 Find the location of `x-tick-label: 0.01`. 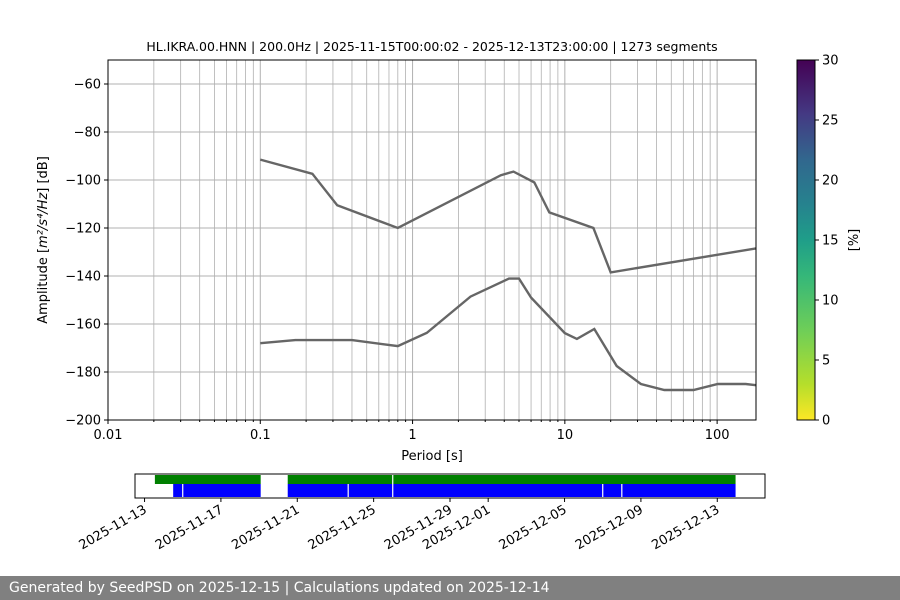

x-tick-label: 0.01 is located at coordinates (108, 435).